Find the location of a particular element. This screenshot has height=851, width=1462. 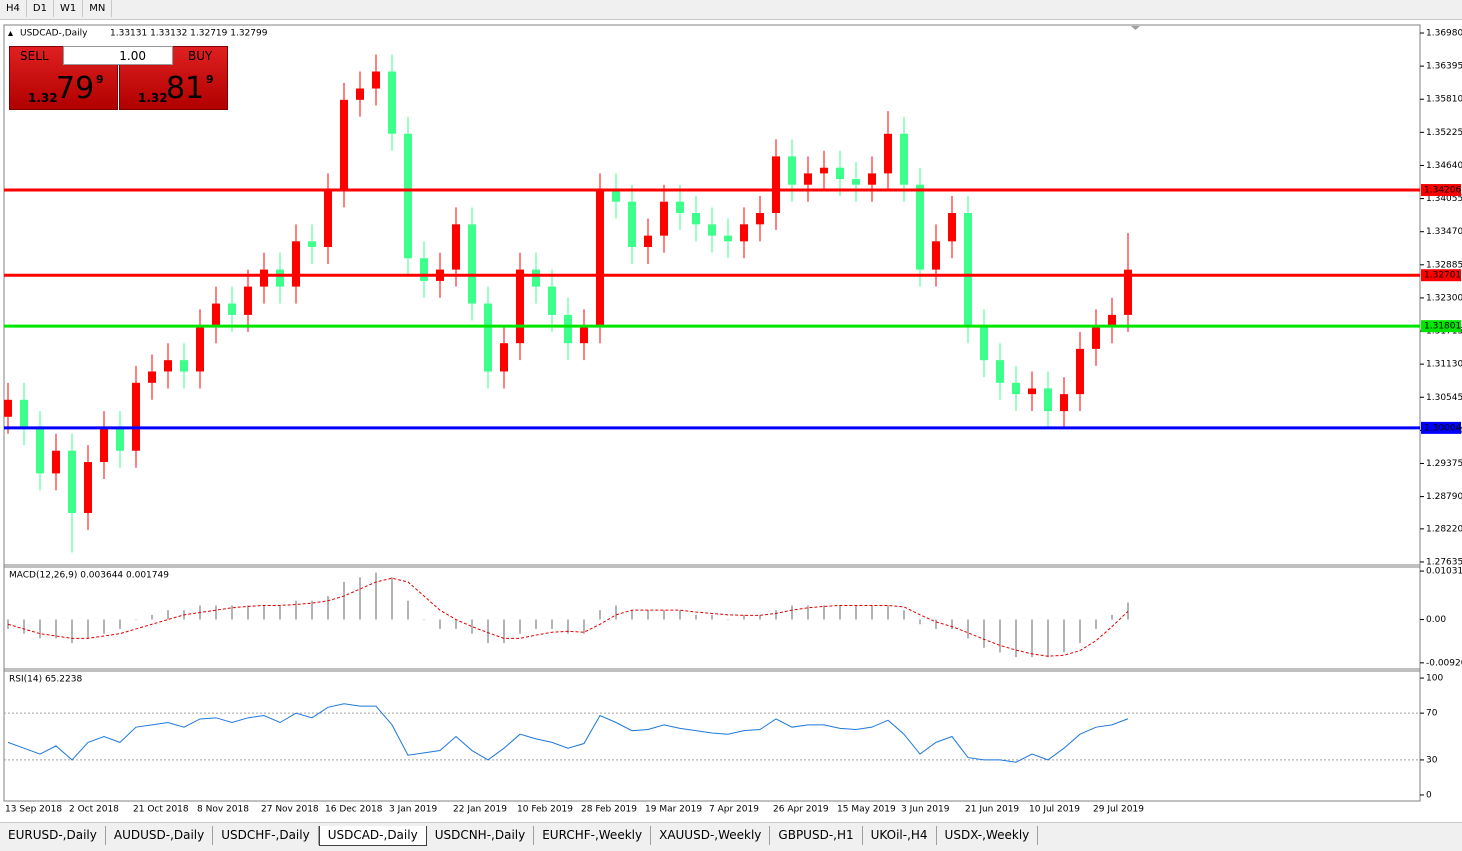

symbol-tab: UKOil-,H4 is located at coordinates (900, 835).